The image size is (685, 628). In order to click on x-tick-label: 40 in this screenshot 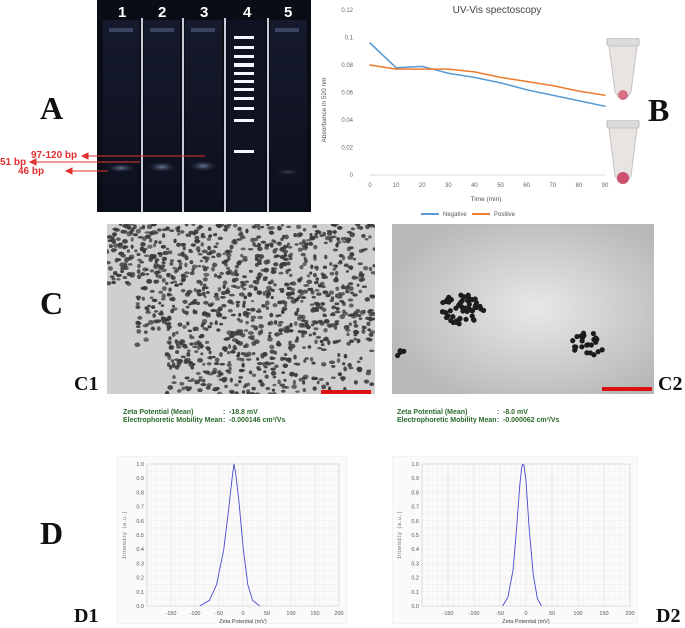, I will do `click(474, 186)`.